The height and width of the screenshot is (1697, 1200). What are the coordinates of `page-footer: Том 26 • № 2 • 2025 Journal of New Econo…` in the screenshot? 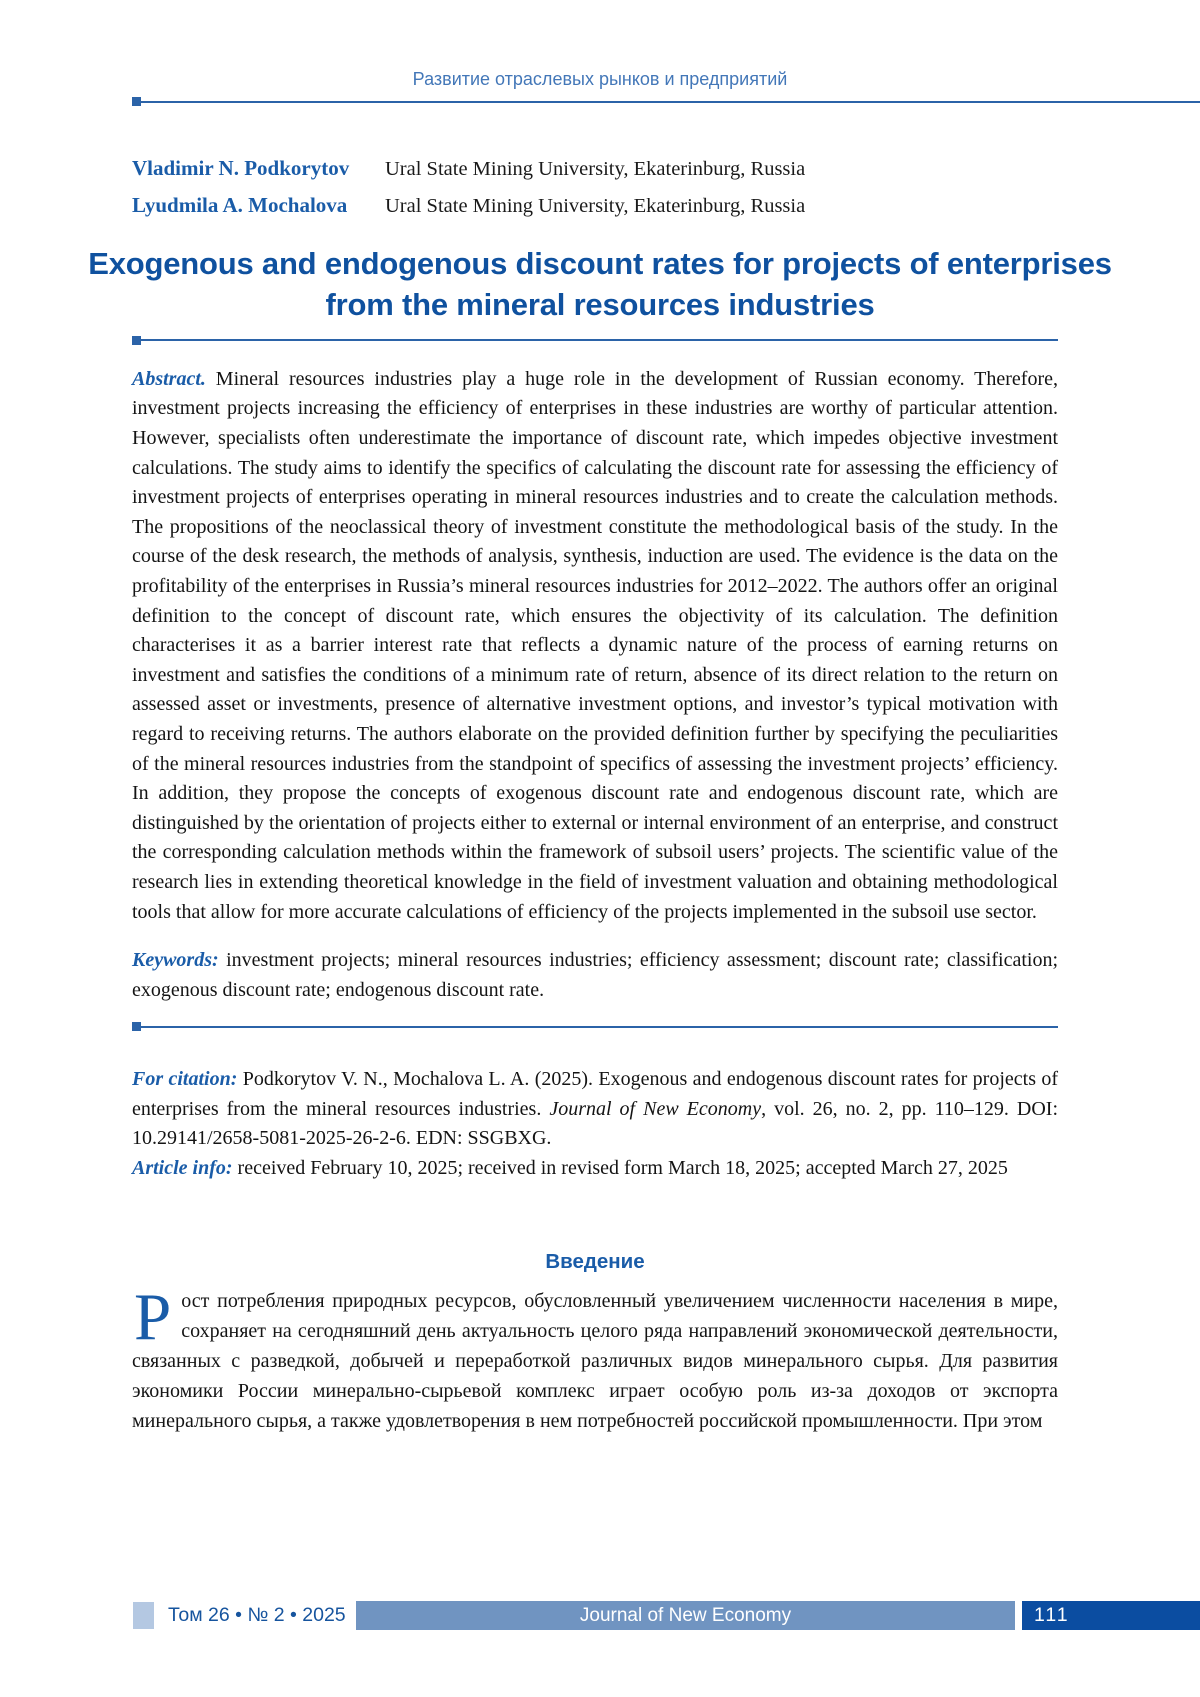 It's located at (600, 1615).